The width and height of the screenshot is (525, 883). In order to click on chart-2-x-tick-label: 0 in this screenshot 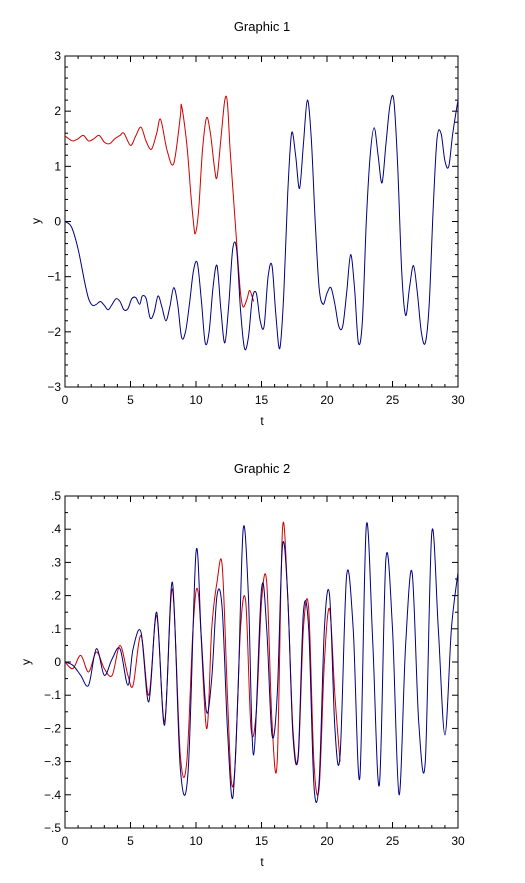, I will do `click(65, 841)`.